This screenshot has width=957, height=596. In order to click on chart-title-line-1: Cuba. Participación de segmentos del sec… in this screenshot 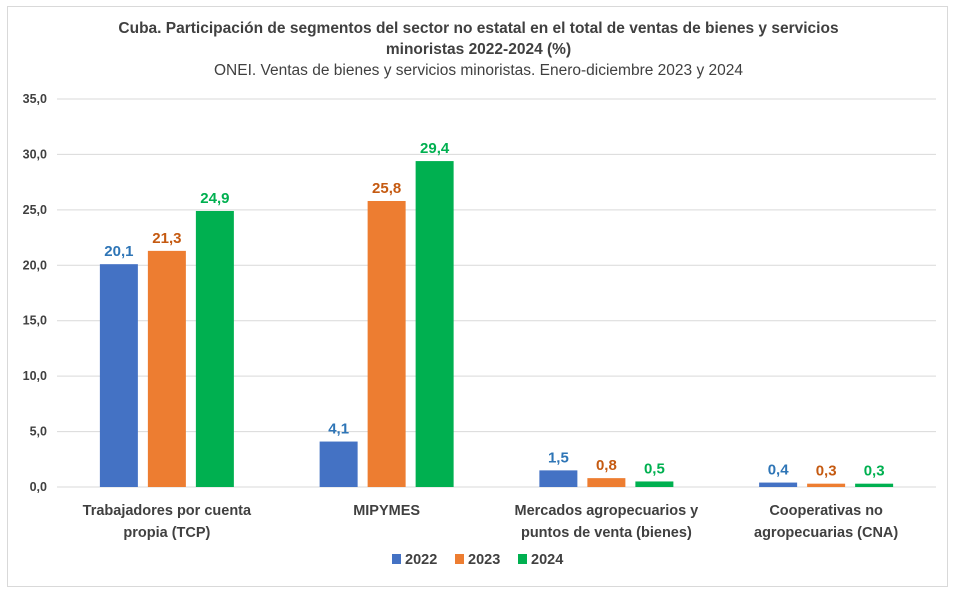, I will do `click(478, 28)`.